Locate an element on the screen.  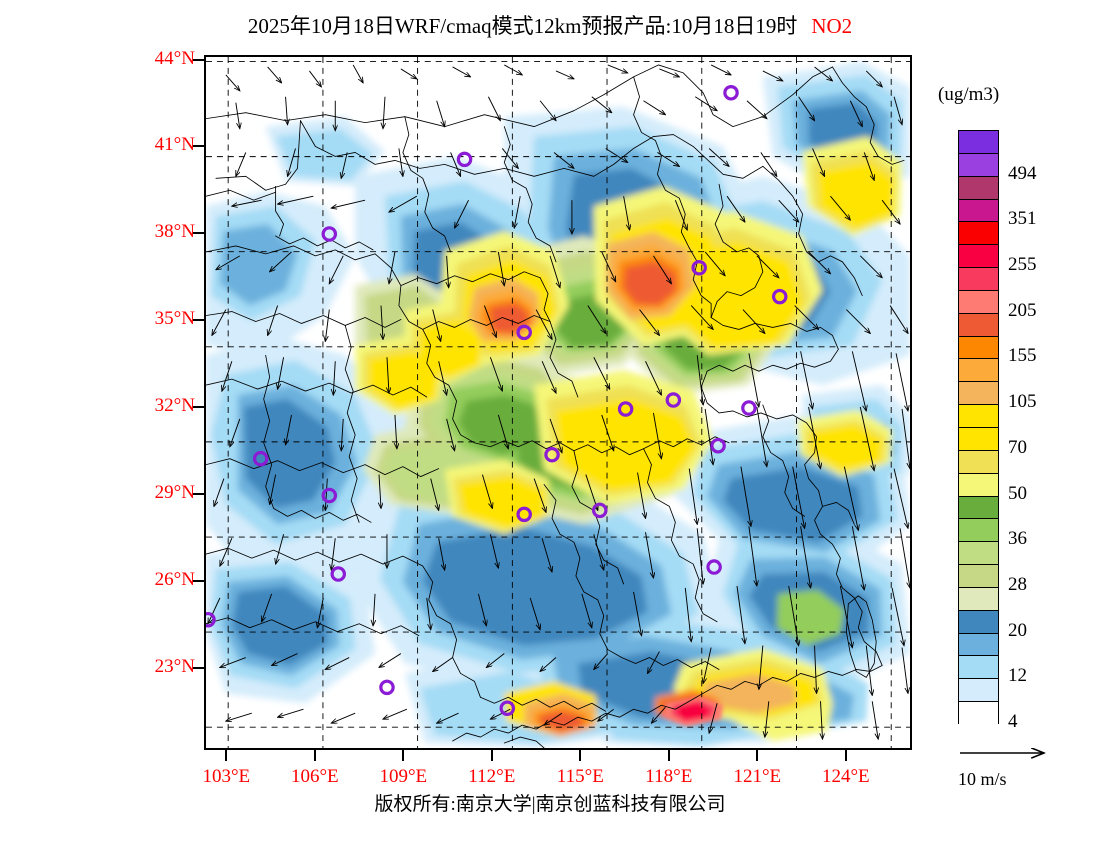
colorbar-label-20: 20 is located at coordinates (1017, 630).